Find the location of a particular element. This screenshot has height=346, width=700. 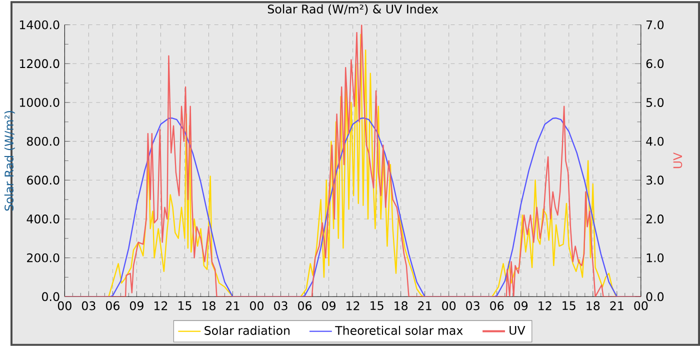

y-axis-title: Solar Rad (W/m²) is located at coordinates (9, 161).